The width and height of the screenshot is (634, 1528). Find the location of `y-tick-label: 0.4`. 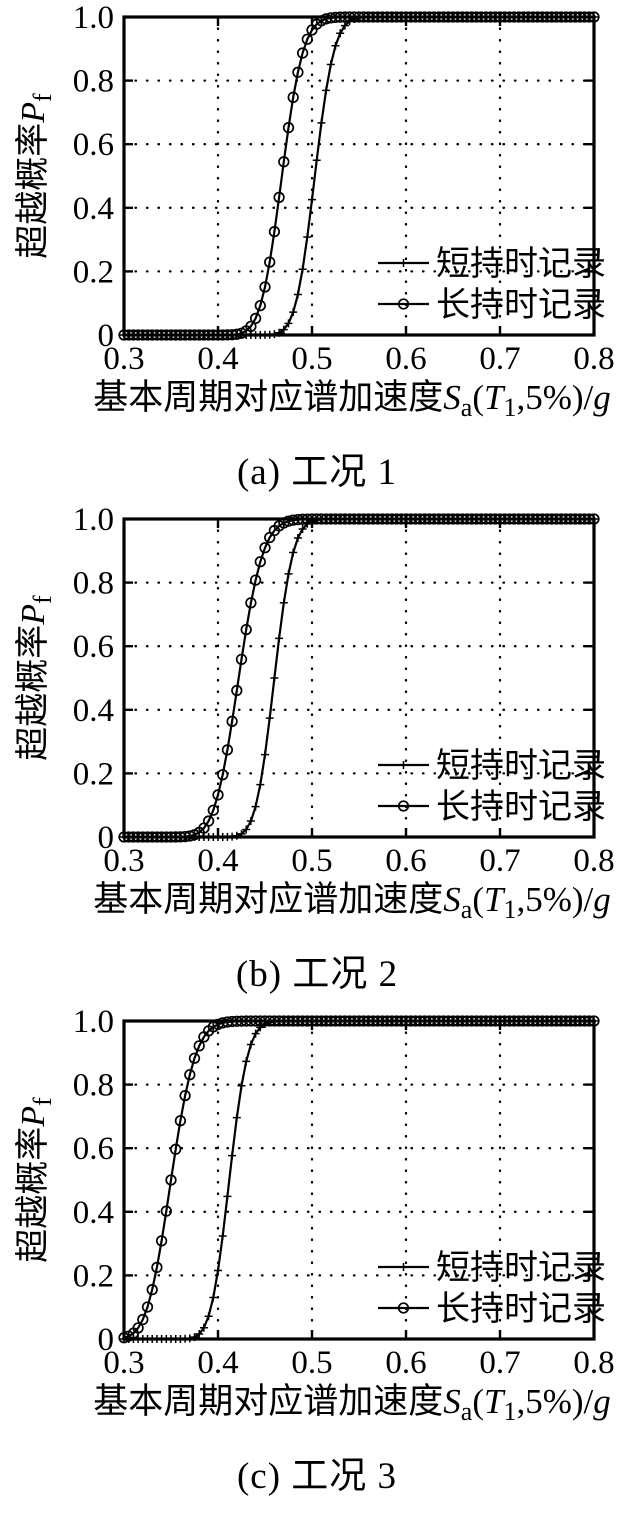

y-tick-label: 0.4 is located at coordinates (93, 209).